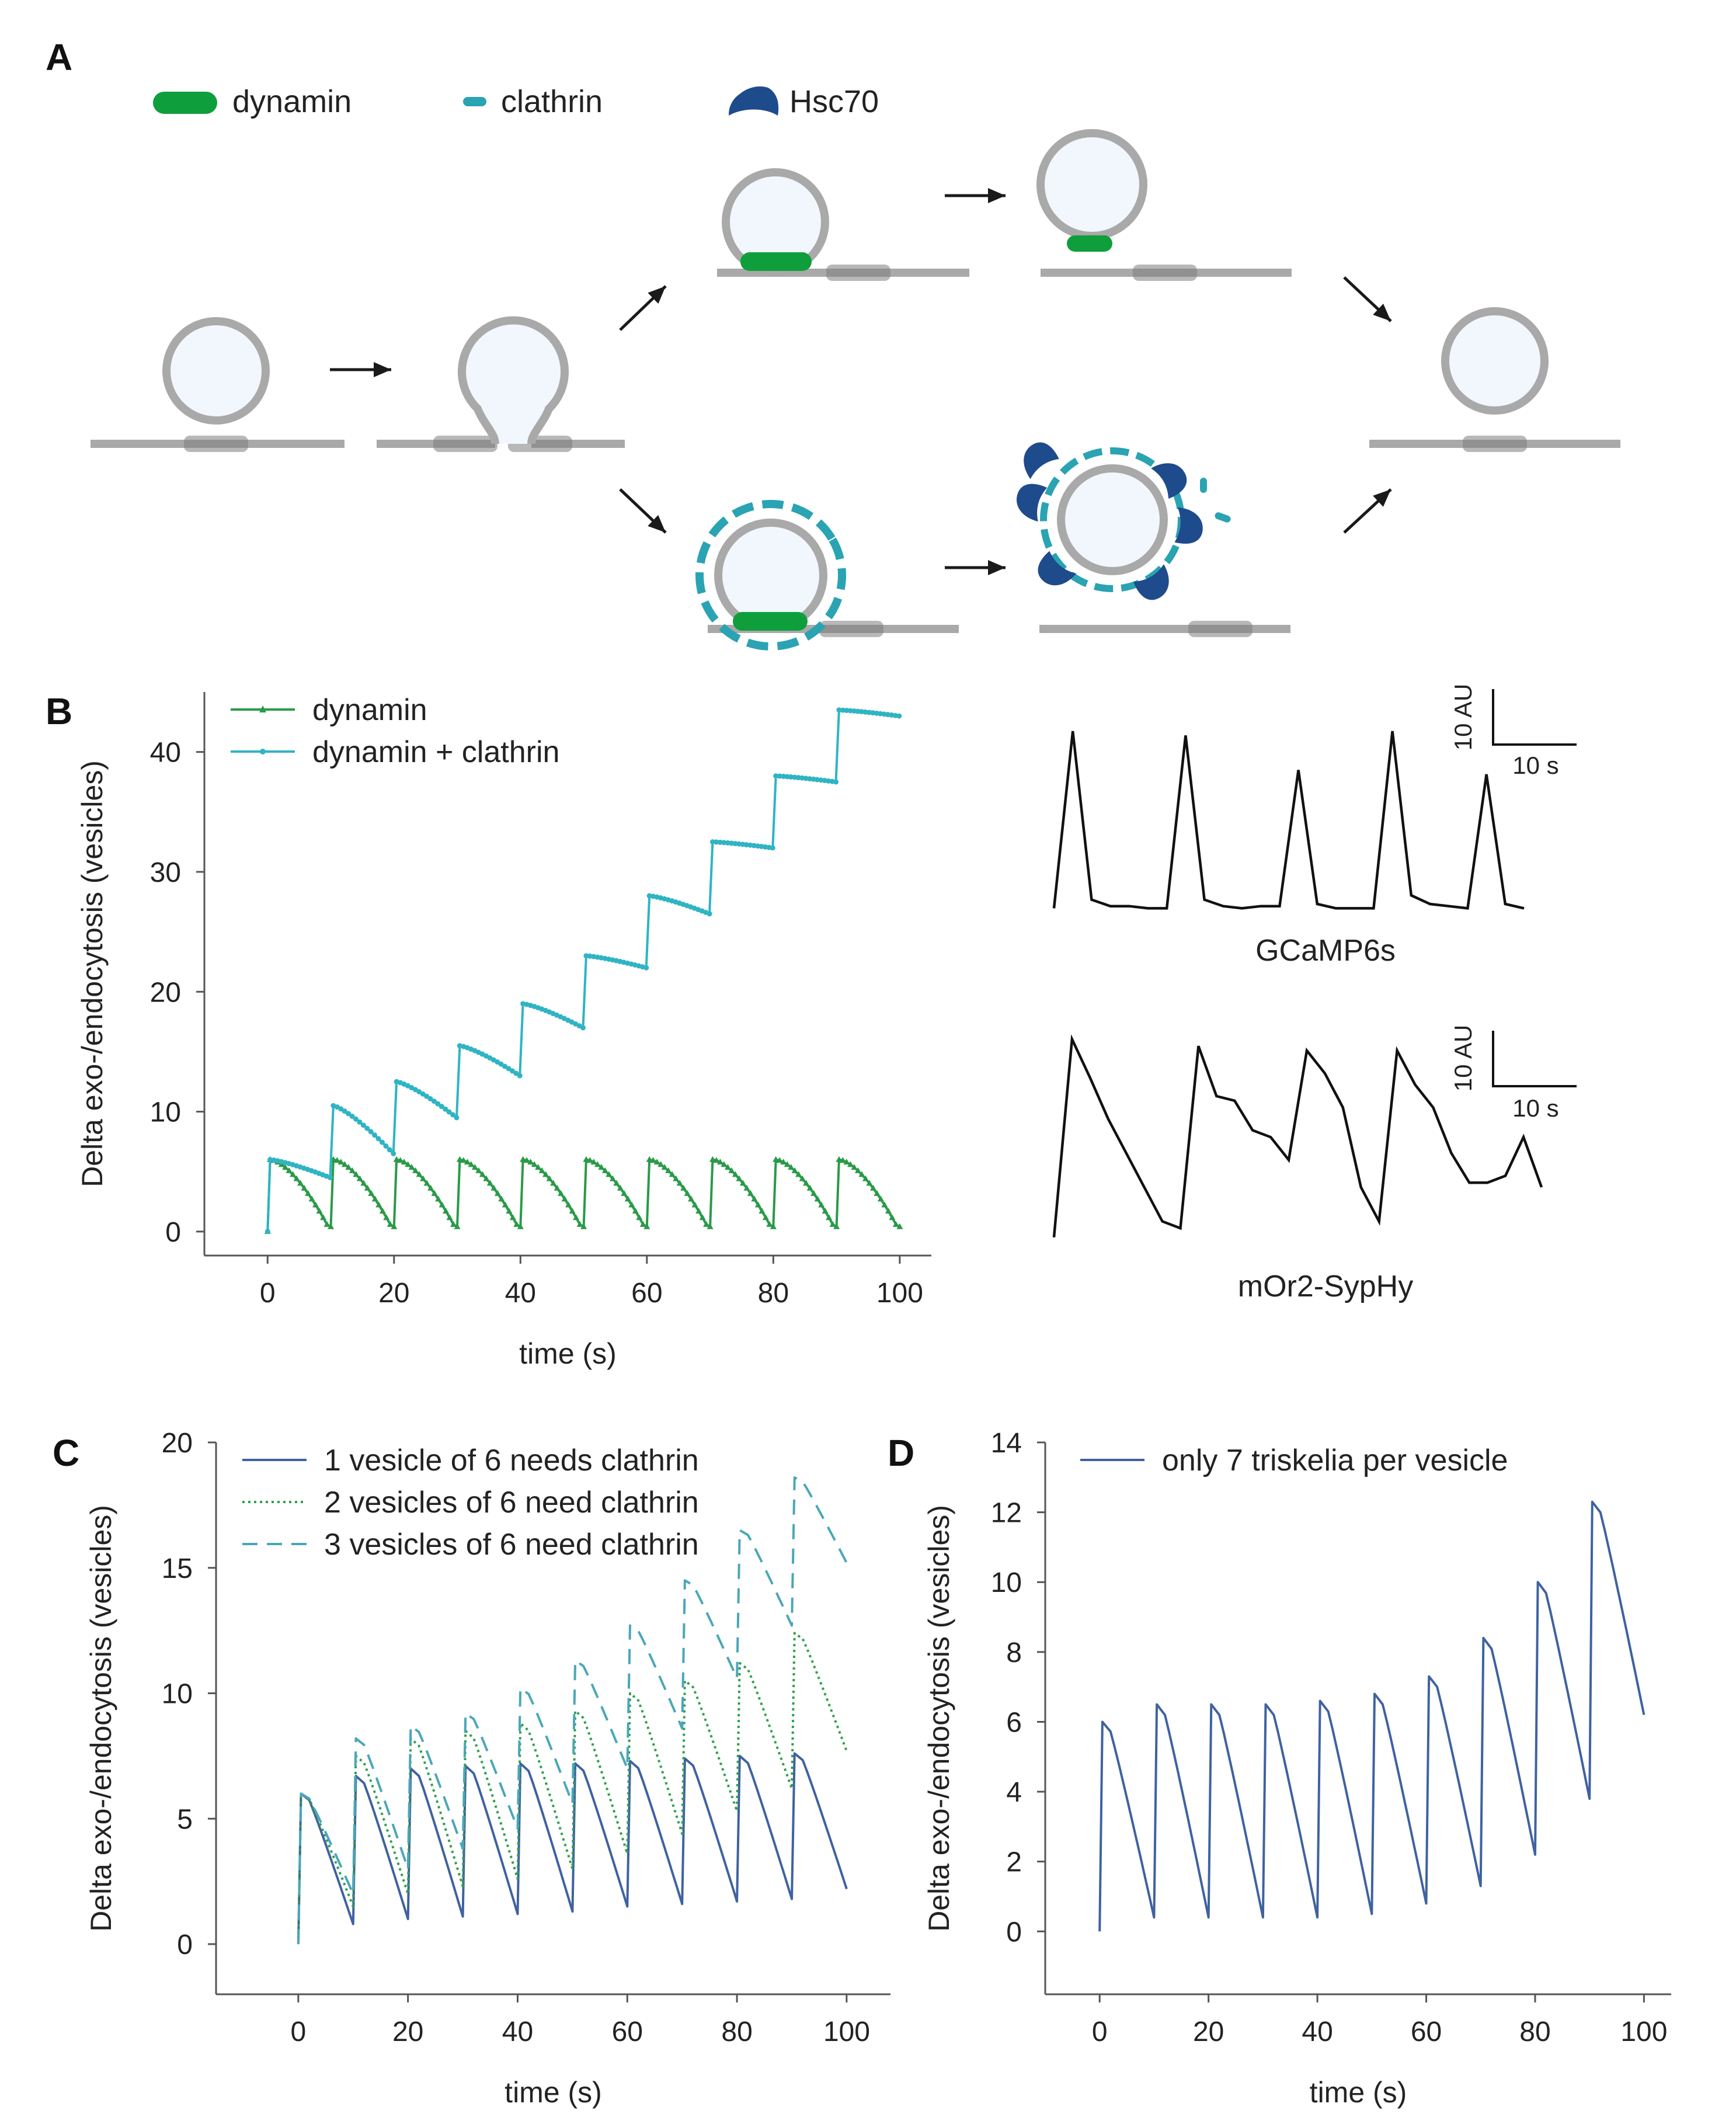 The image size is (1736, 2128). Describe the element at coordinates (177, 1443) in the screenshot. I see `chart-c-y-tick-label: 20` at that location.